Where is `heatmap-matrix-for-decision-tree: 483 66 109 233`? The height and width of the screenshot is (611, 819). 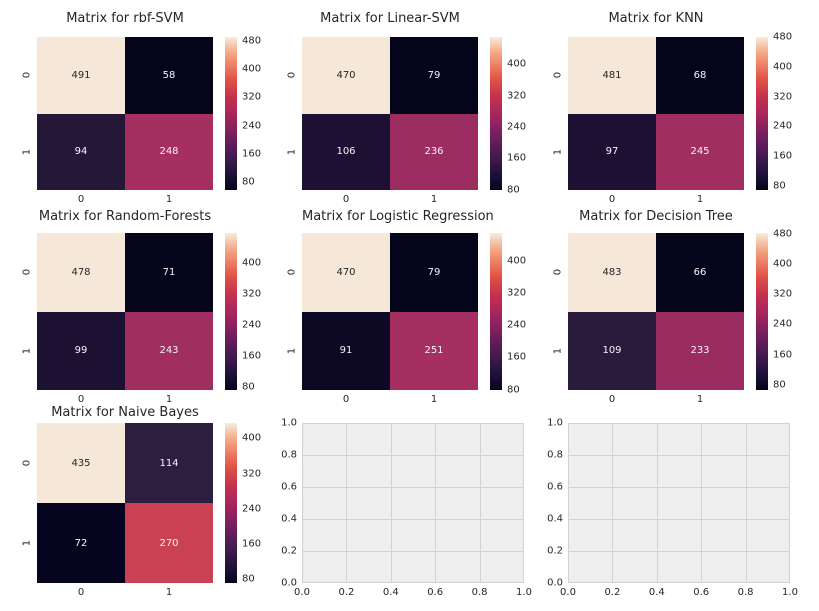
heatmap-matrix-for-decision-tree: 483 66 109 233 is located at coordinates (656, 311).